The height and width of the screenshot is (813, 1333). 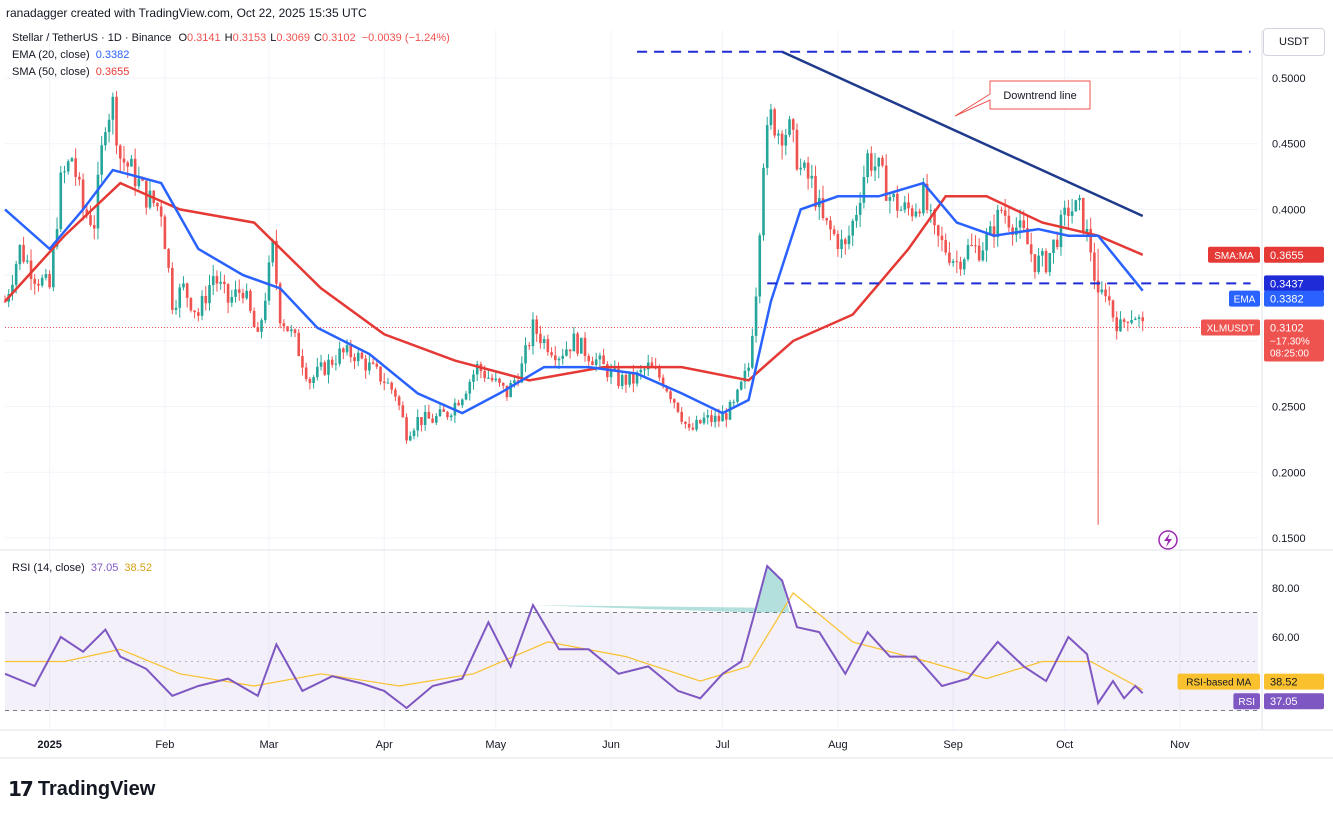 I want to click on currency-selector: USDT, so click(x=1294, y=42).